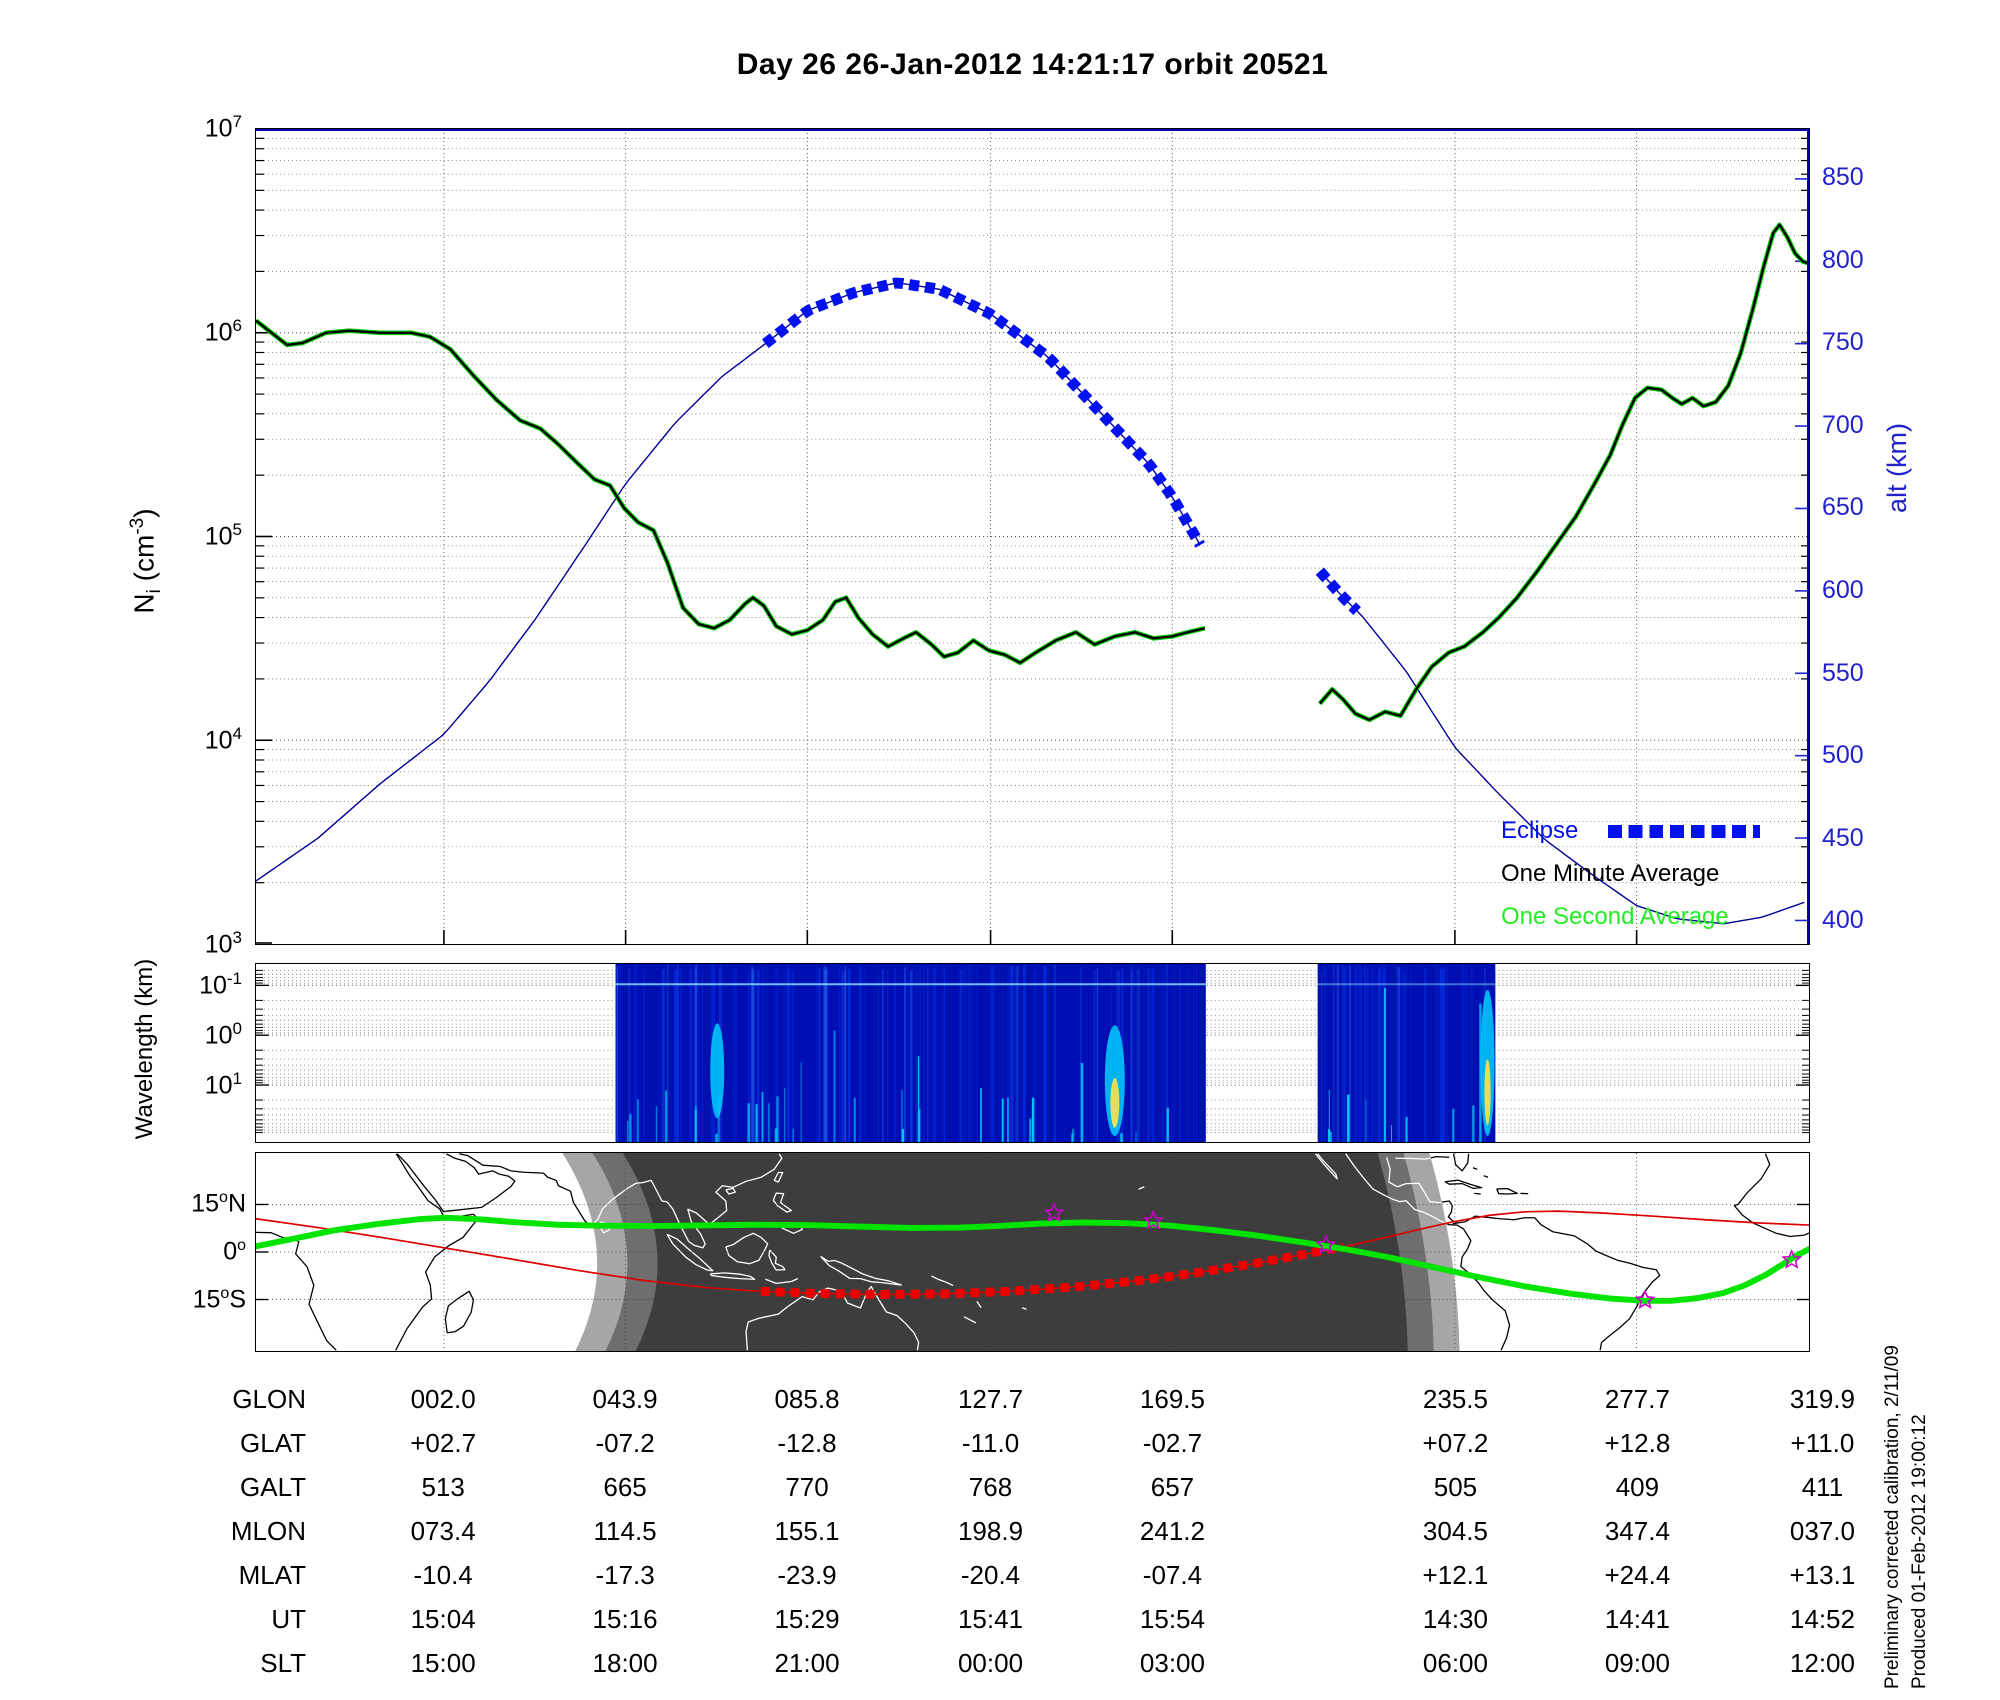 The height and width of the screenshot is (1700, 2000). What do you see at coordinates (1843, 590) in the screenshot?
I see `altitude-ytick-label: 600` at bounding box center [1843, 590].